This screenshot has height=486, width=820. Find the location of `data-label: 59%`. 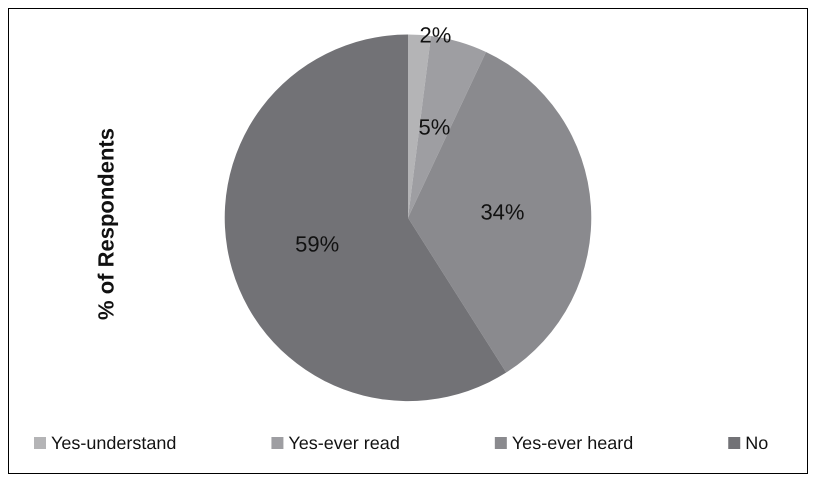

data-label: 59% is located at coordinates (317, 244).